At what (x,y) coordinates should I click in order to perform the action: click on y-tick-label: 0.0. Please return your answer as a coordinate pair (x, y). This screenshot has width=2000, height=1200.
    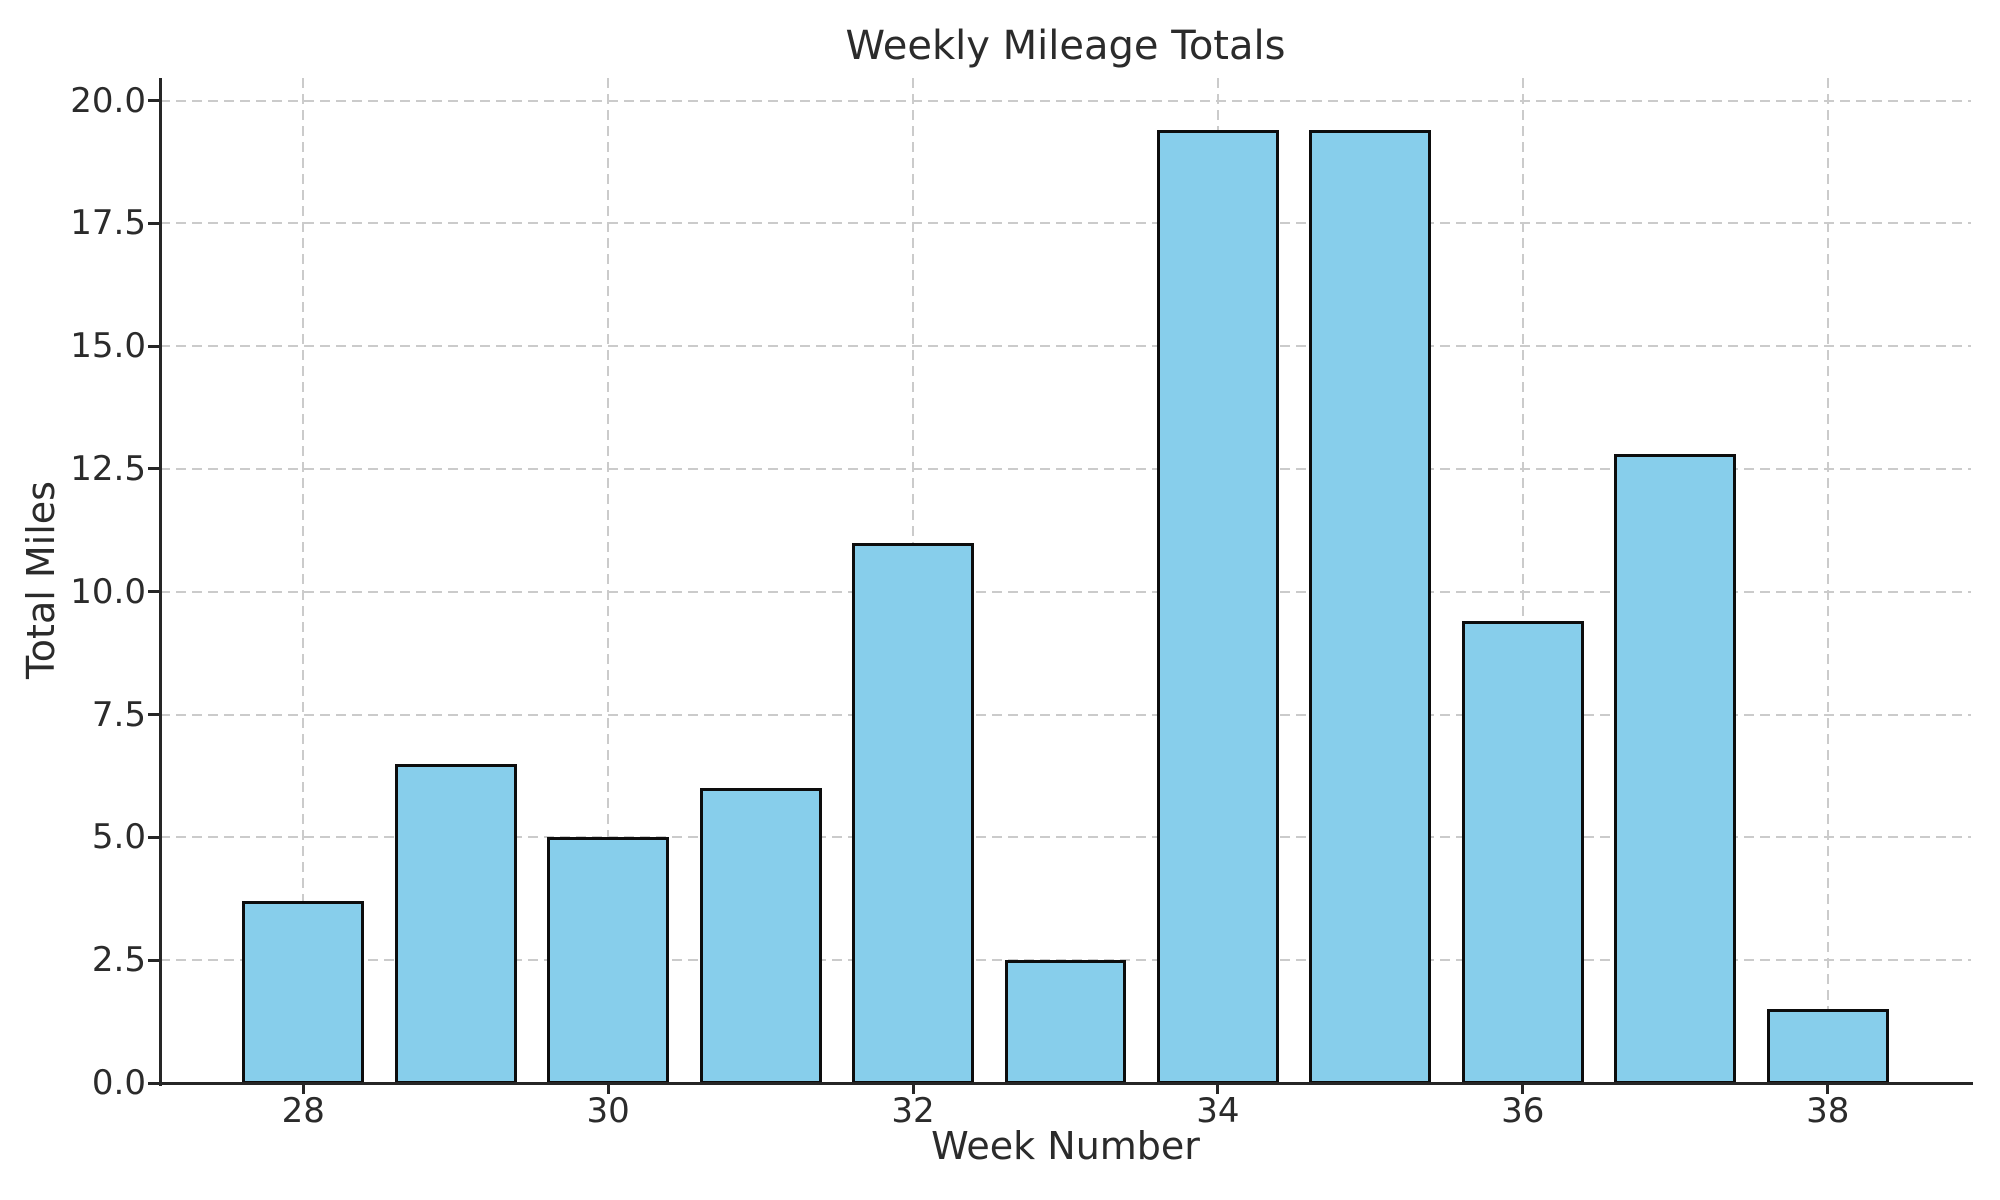
    Looking at the image, I should click on (118, 1083).